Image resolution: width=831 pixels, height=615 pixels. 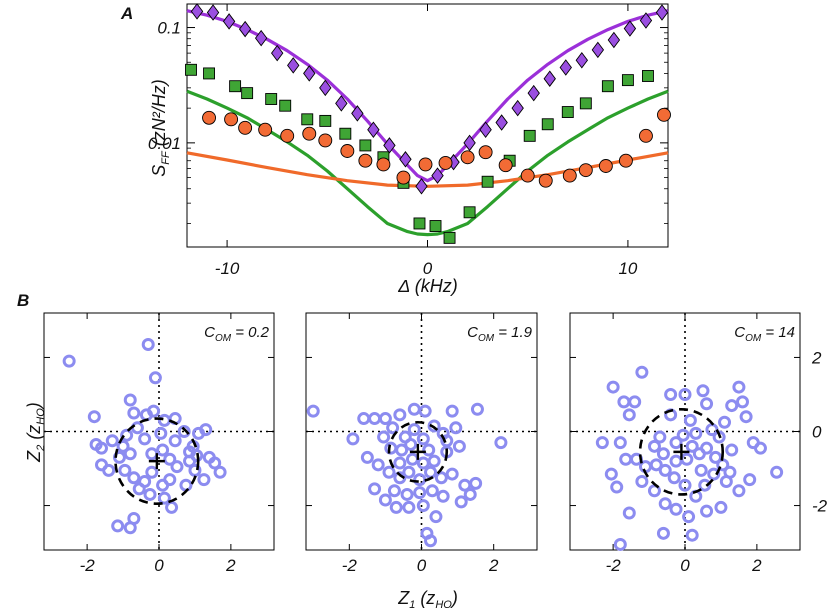 What do you see at coordinates (160, 127) in the screenshot?
I see `panel-a-ylabel: SFF (zN²/Hz)` at bounding box center [160, 127].